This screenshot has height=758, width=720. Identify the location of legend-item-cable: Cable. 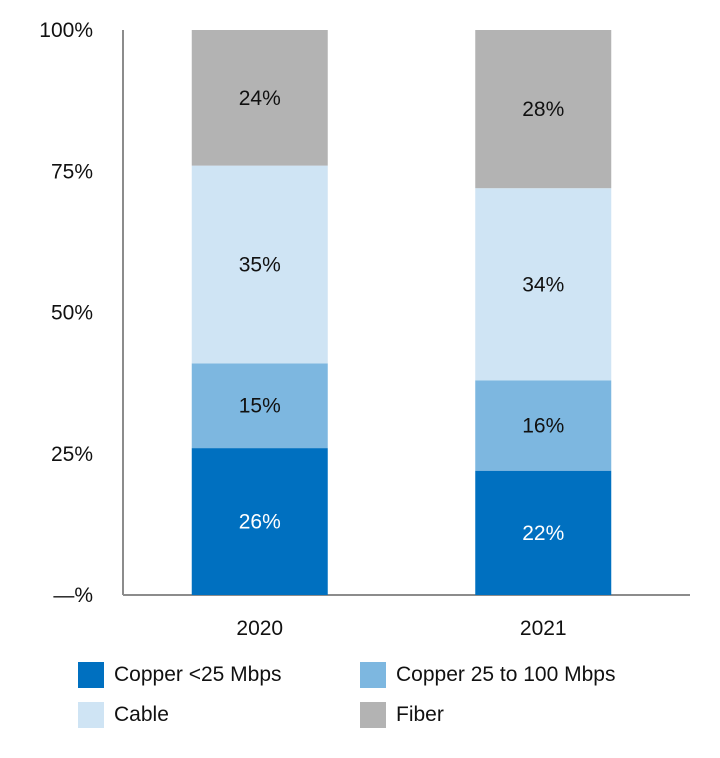
(123, 715).